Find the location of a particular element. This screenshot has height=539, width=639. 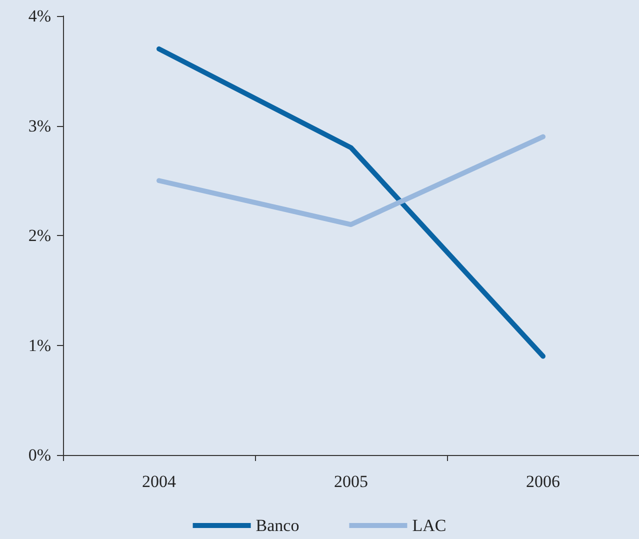

y-tick-label: 4% is located at coordinates (39, 16).